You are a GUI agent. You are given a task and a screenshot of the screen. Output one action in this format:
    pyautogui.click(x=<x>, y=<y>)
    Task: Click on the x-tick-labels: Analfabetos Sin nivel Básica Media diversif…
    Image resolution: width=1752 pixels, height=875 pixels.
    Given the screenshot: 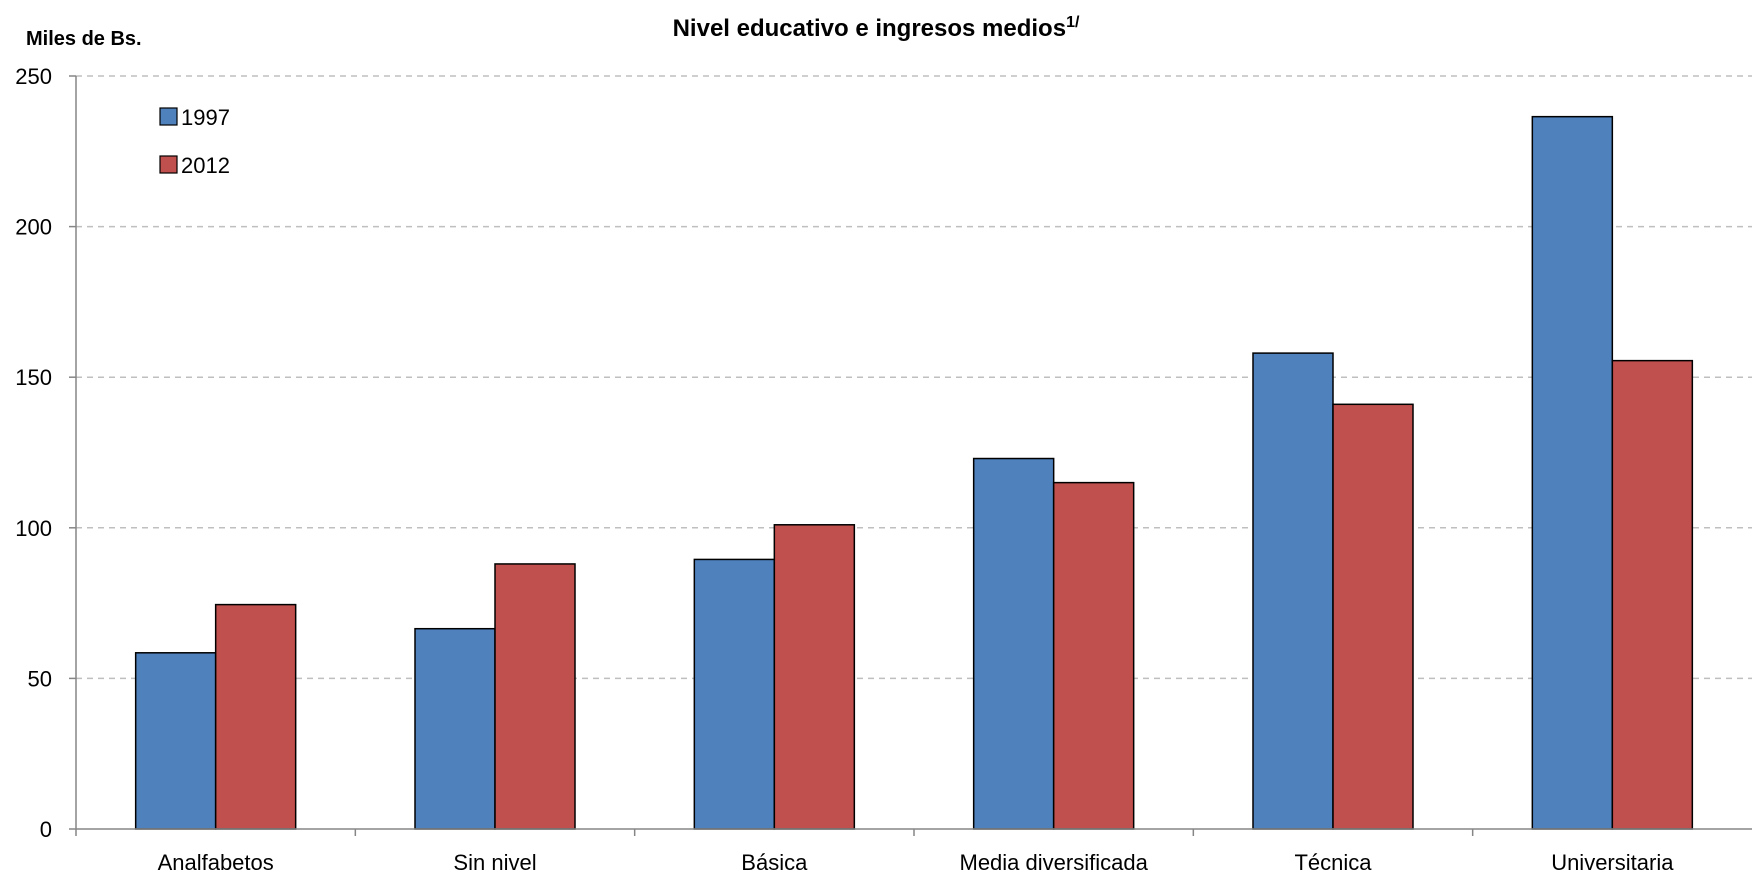 What is the action you would take?
    pyautogui.click(x=916, y=862)
    